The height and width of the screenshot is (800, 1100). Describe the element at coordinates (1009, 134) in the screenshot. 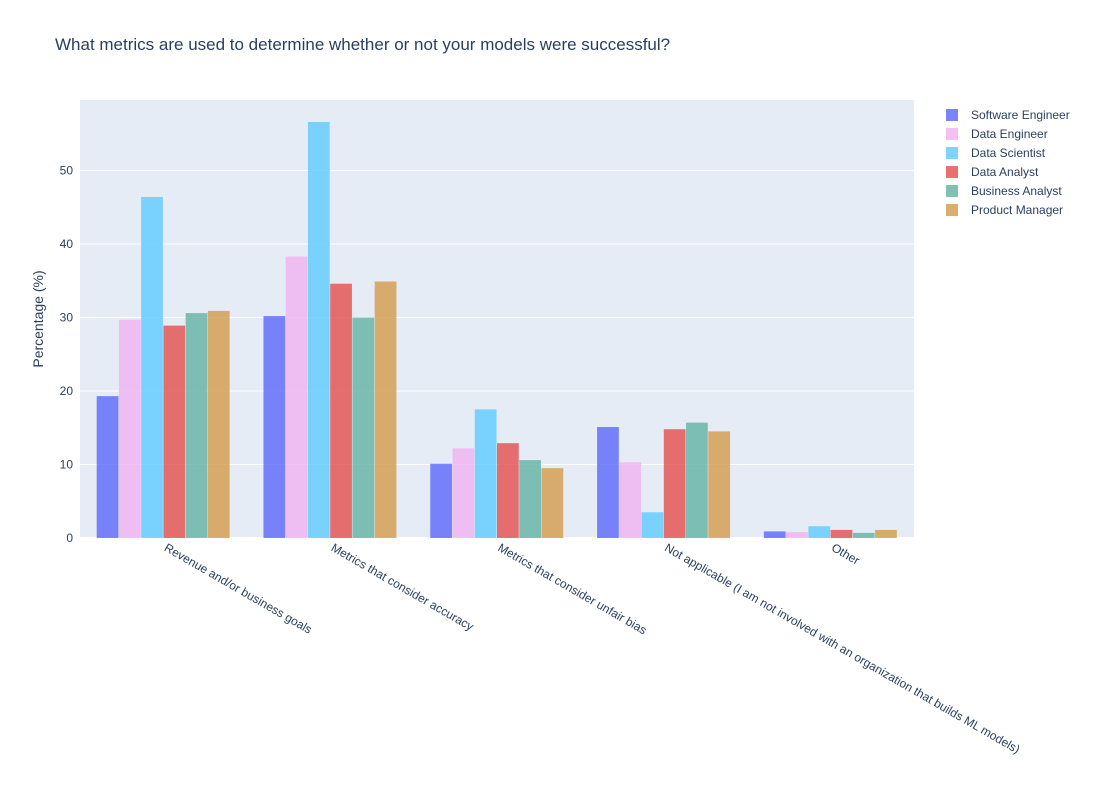

I see `legend-label: Data Engineer` at that location.